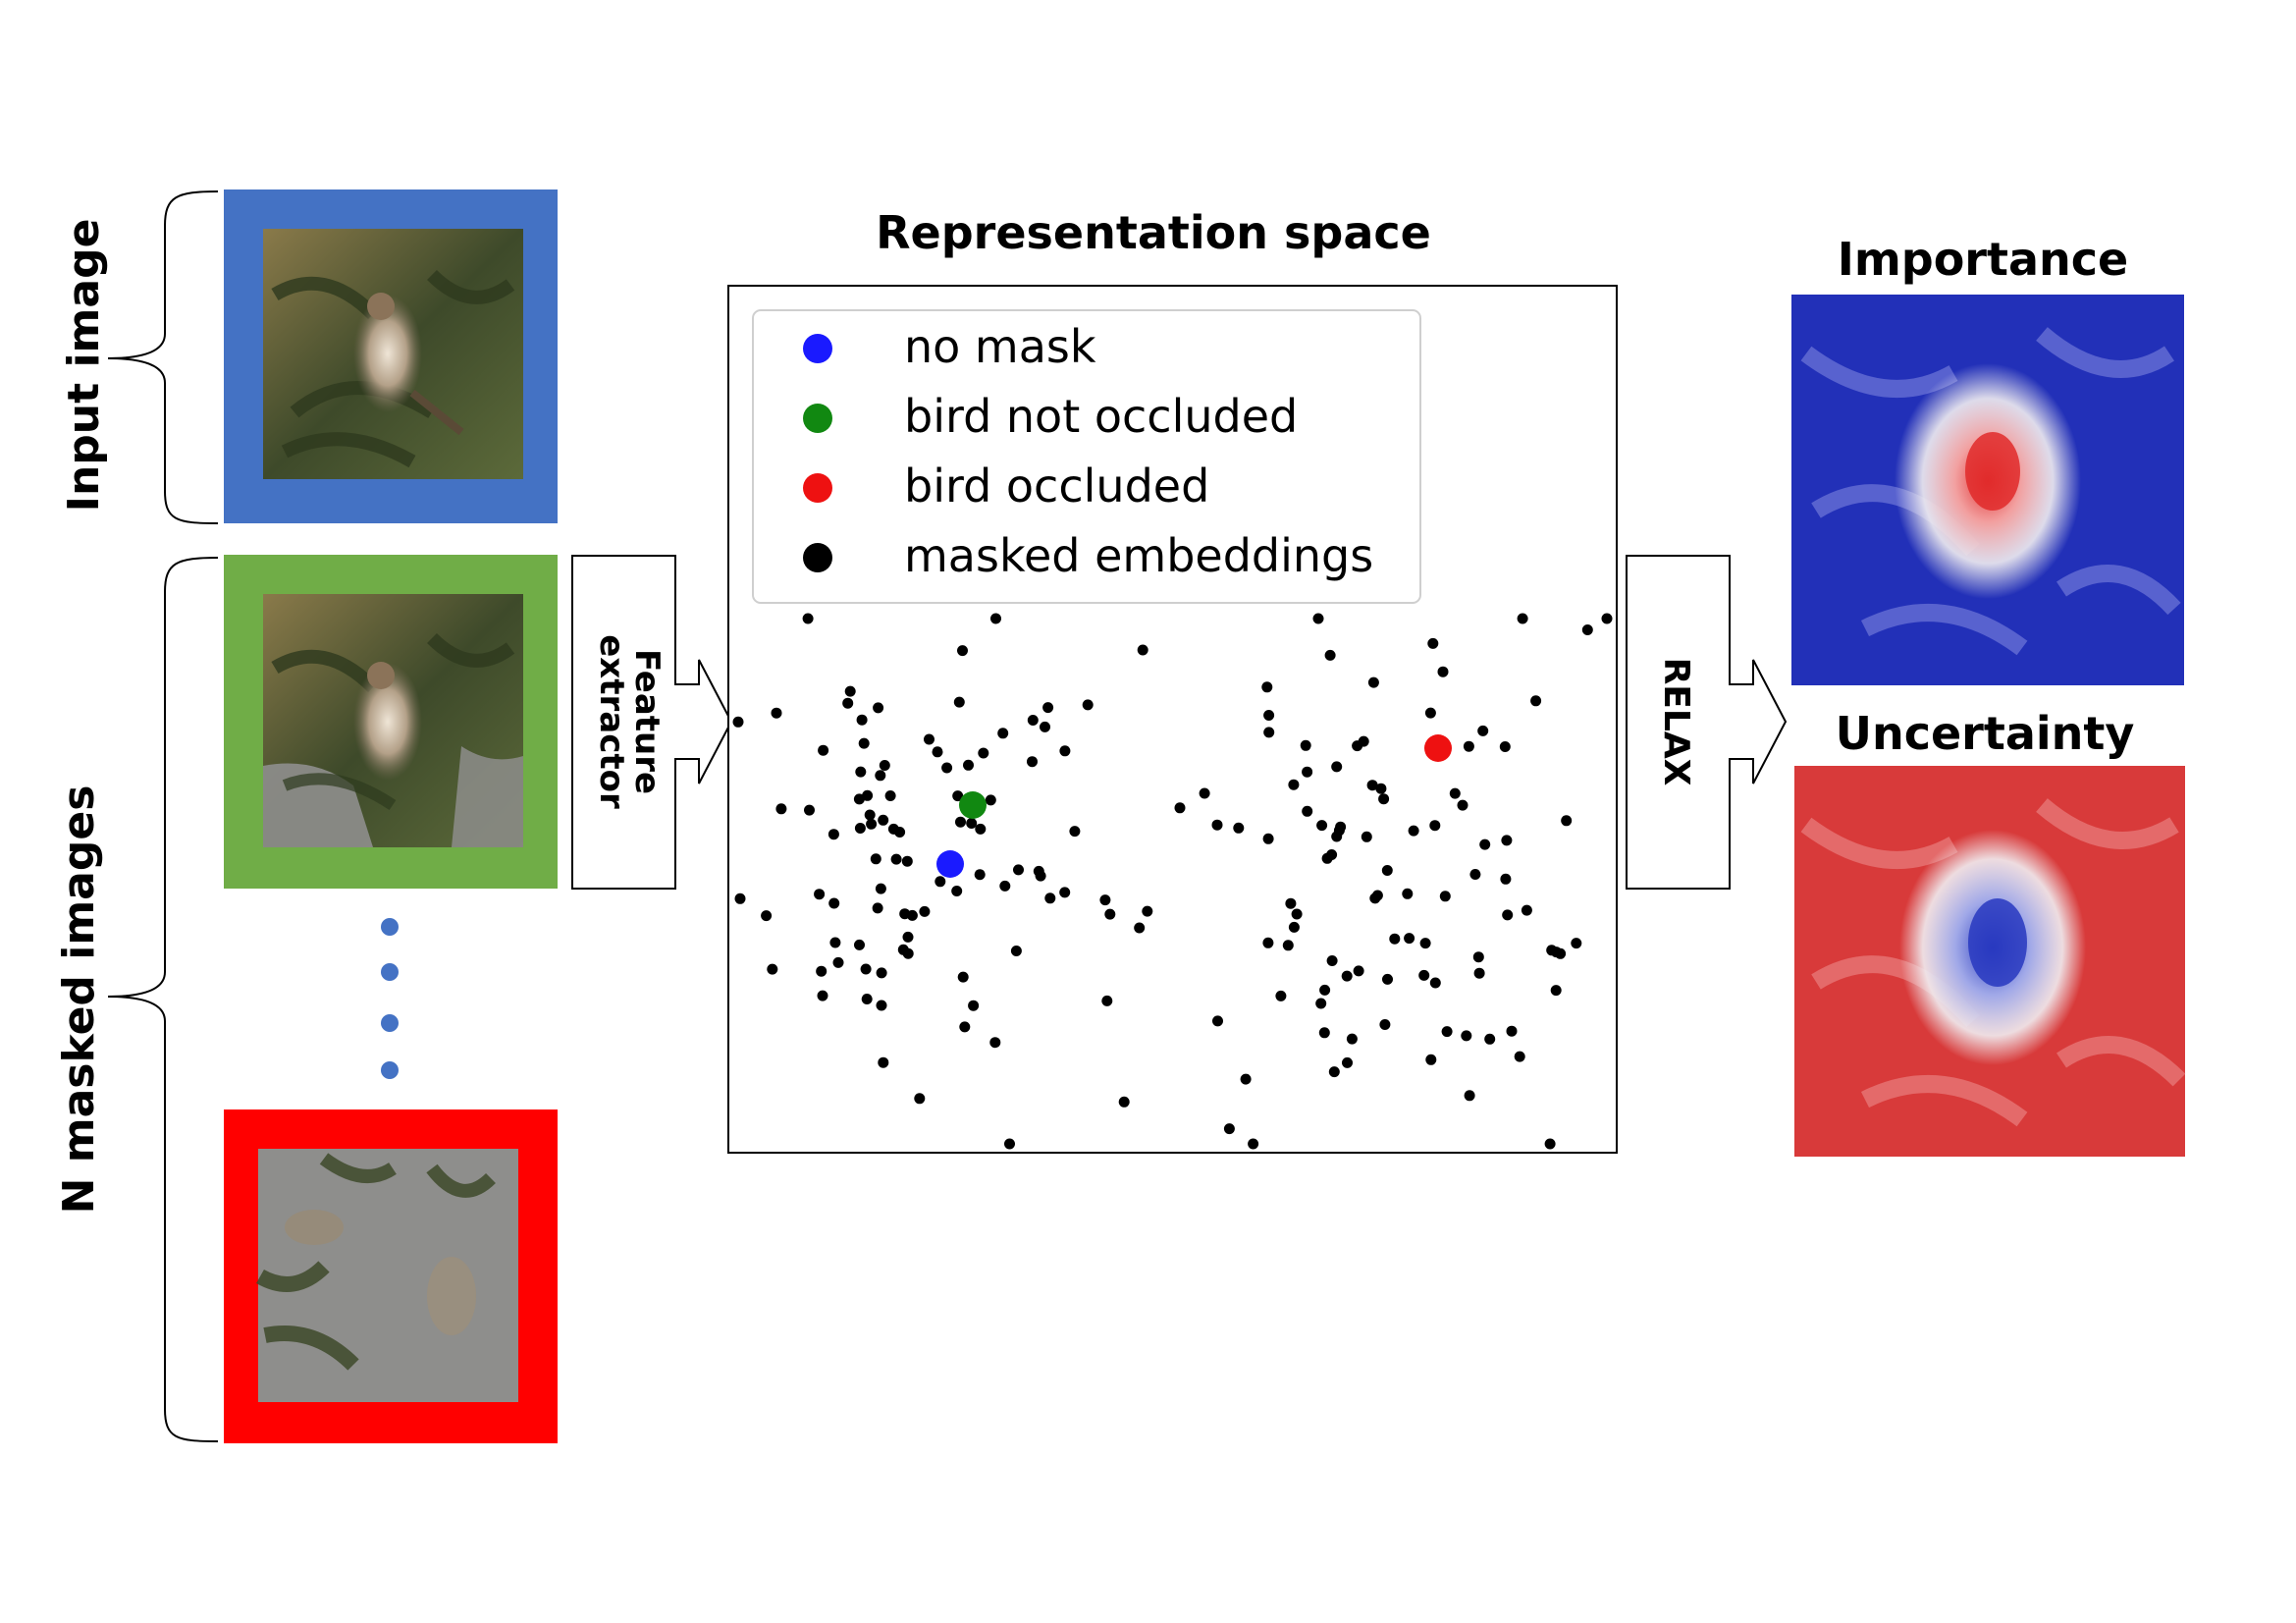 This screenshot has height=1623, width=2296. What do you see at coordinates (1138, 556) in the screenshot?
I see `legend-label: masked embeddings` at bounding box center [1138, 556].